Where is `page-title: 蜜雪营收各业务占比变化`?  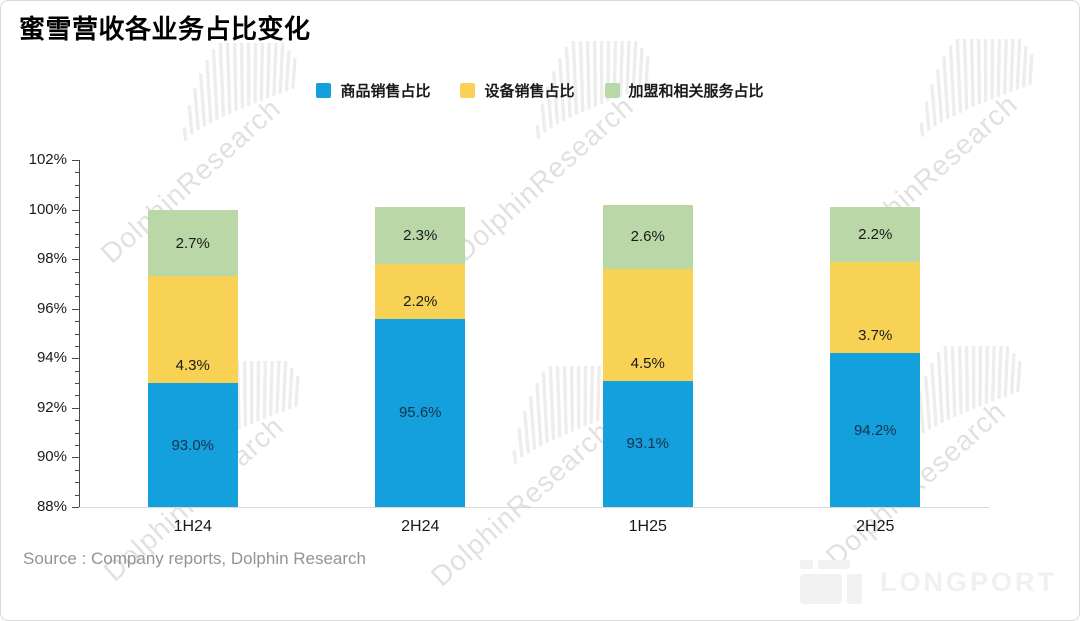
page-title: 蜜雪营收各业务占比变化 is located at coordinates (165, 29).